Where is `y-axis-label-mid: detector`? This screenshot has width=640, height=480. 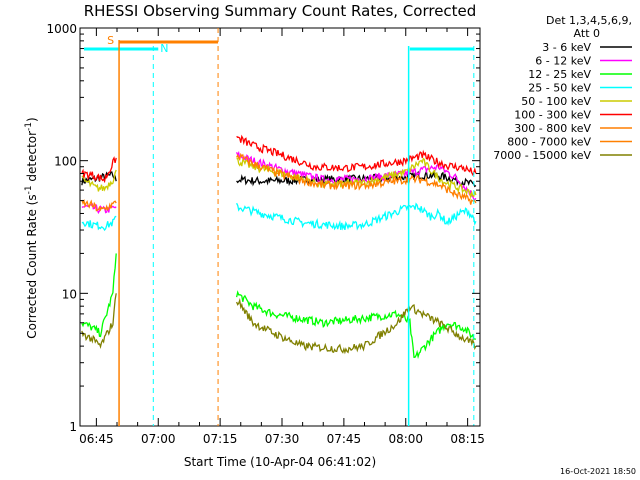 y-axis-label-mid: detector is located at coordinates (32, 158).